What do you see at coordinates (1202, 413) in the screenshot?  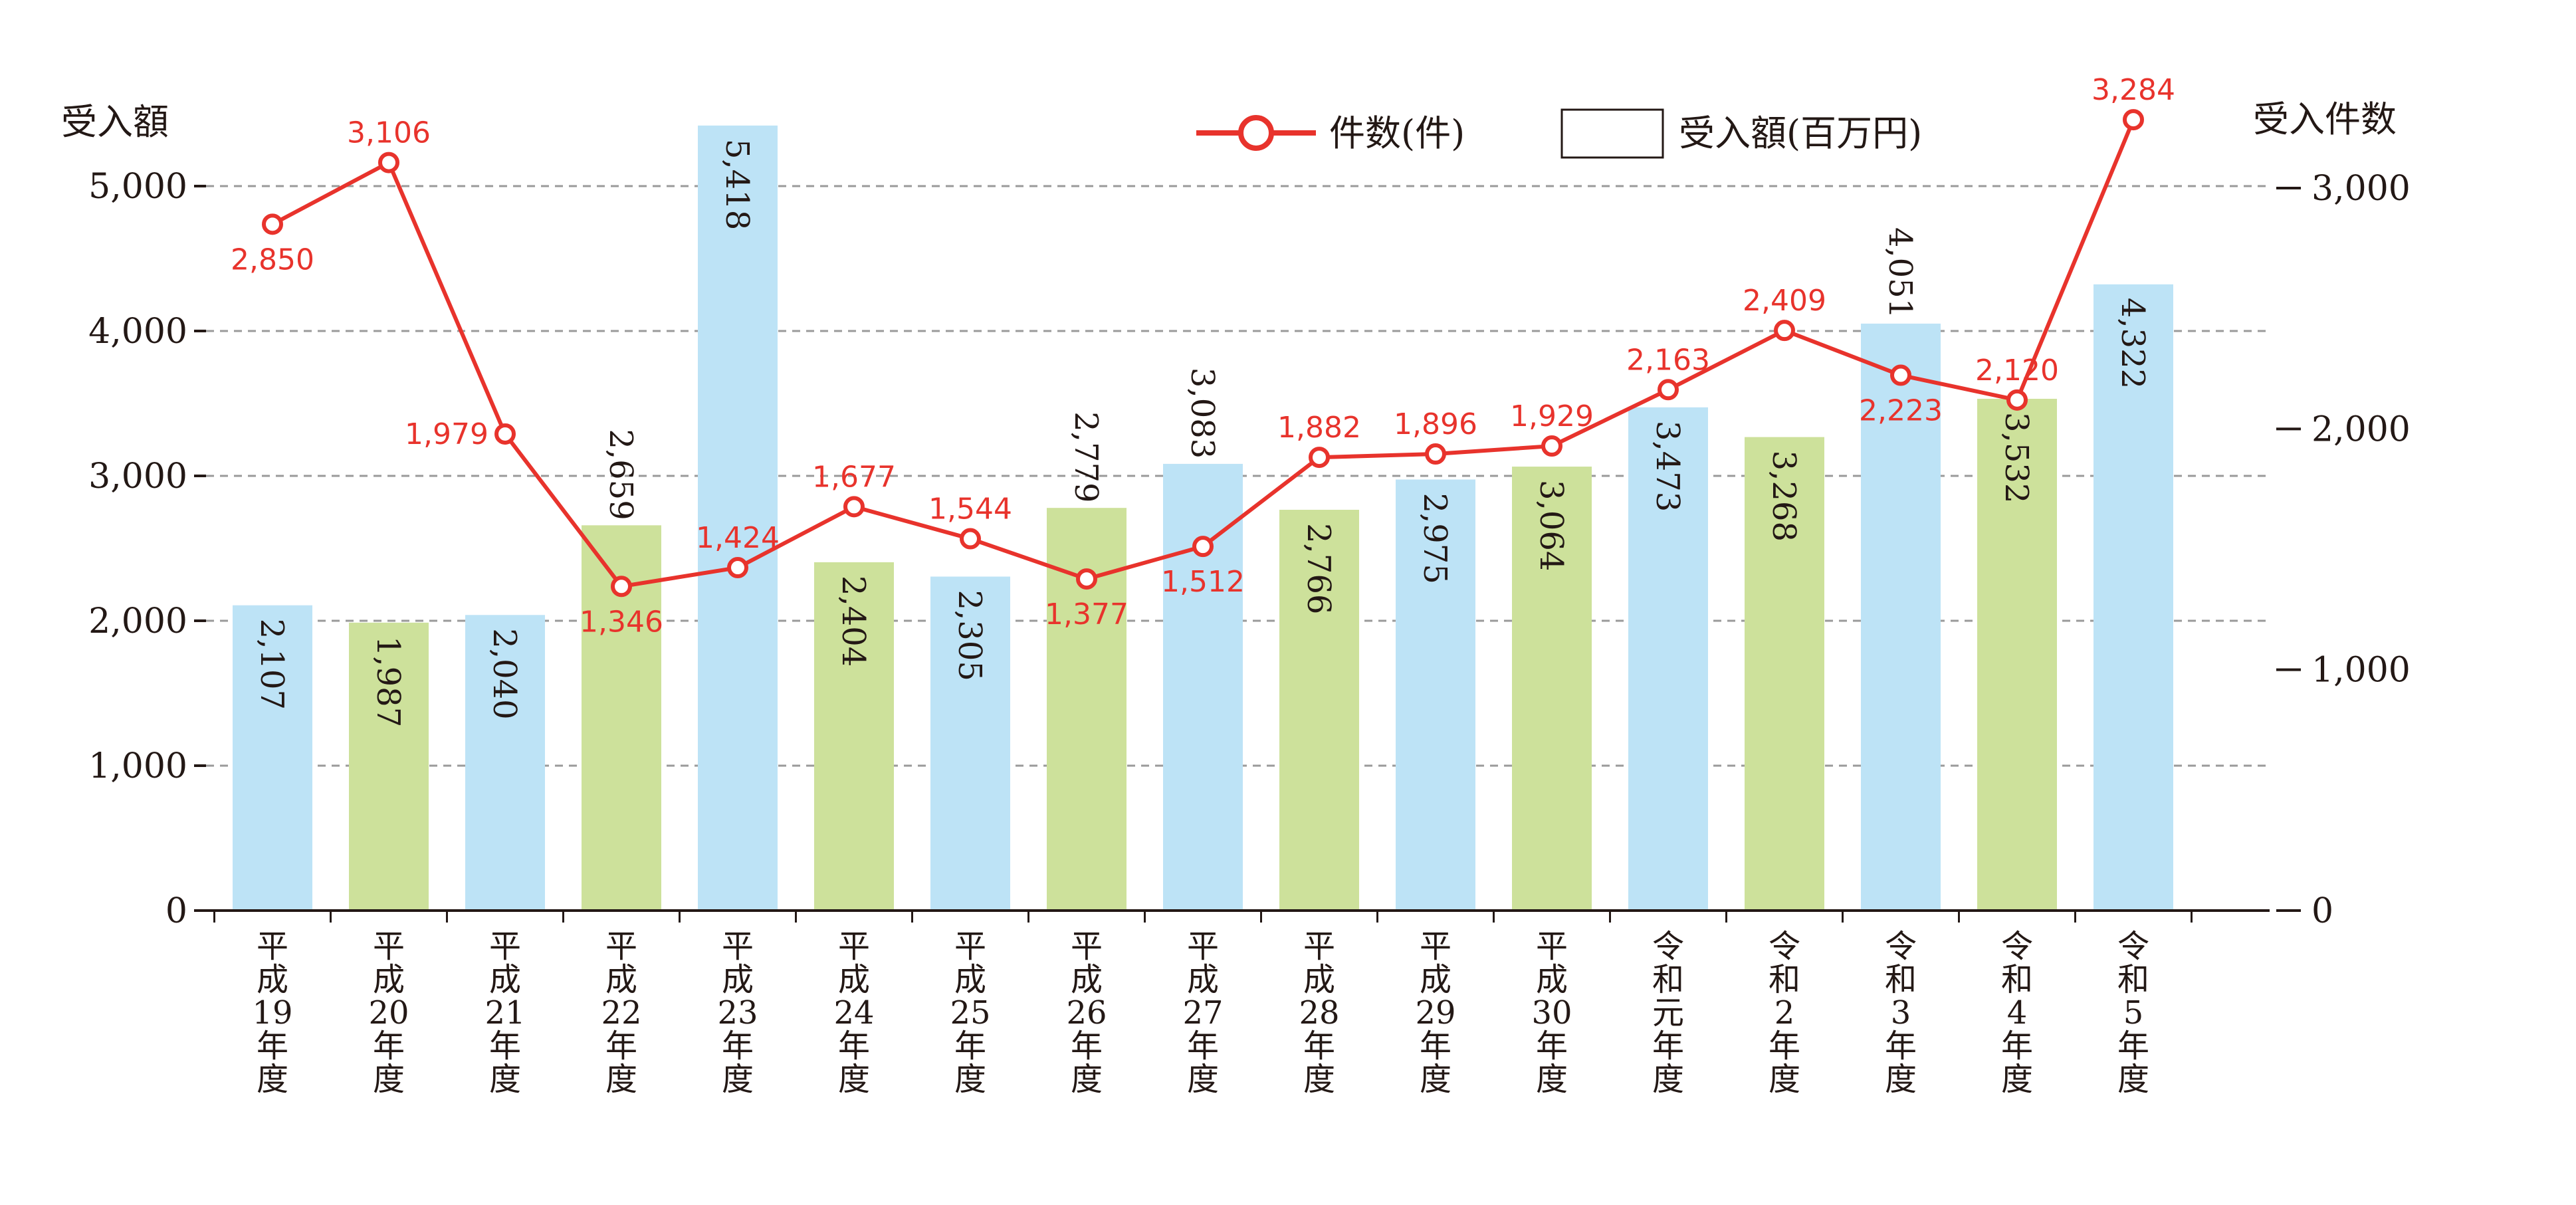 I see `bar-value-label: 3,083` at bounding box center [1202, 413].